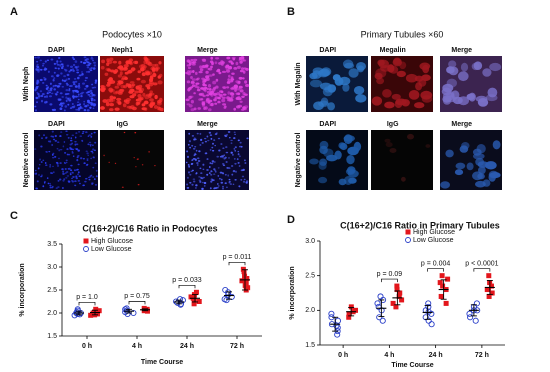 This screenshot has height=372, width=550. Describe the element at coordinates (66, 160) in the screenshot. I see `micrograph` at that location.